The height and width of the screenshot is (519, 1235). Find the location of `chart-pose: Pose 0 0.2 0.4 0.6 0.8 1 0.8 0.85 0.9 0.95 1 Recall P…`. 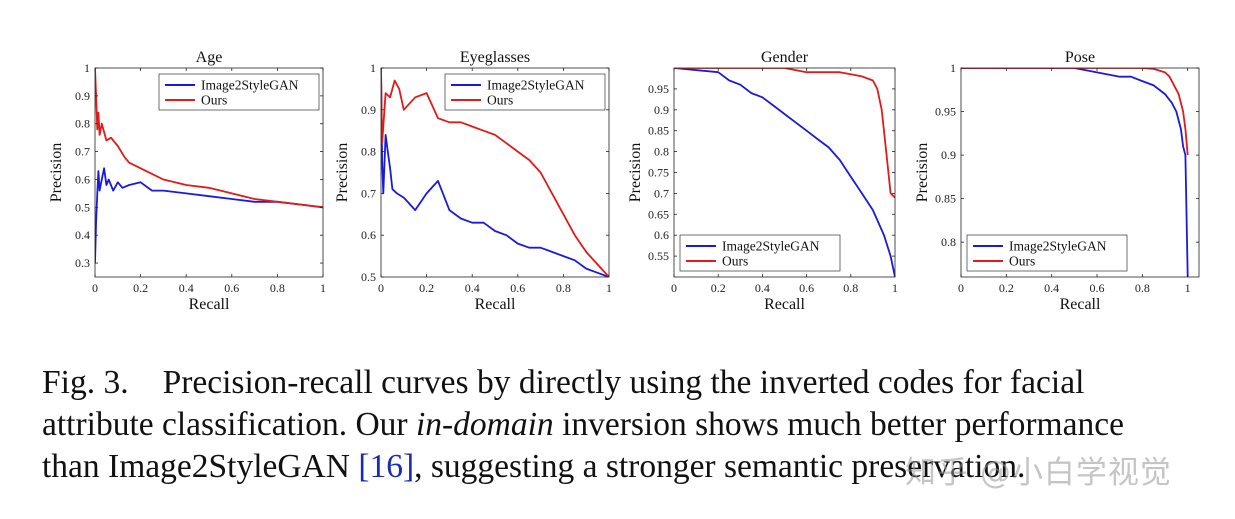

chart-pose: Pose 0 0.2 0.4 0.6 0.8 1 0.8 0.85 0.9 0.95 1 Recall P… is located at coordinates (1057, 181).